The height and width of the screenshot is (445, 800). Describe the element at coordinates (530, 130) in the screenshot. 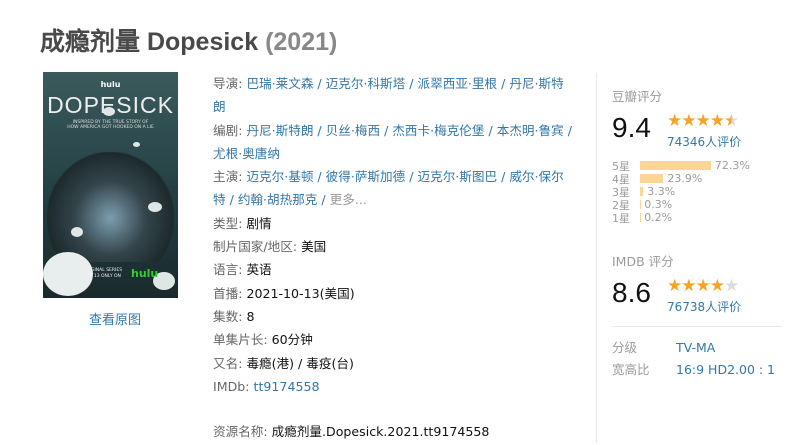

I see `writer-link: 本杰明·鲁宾` at that location.